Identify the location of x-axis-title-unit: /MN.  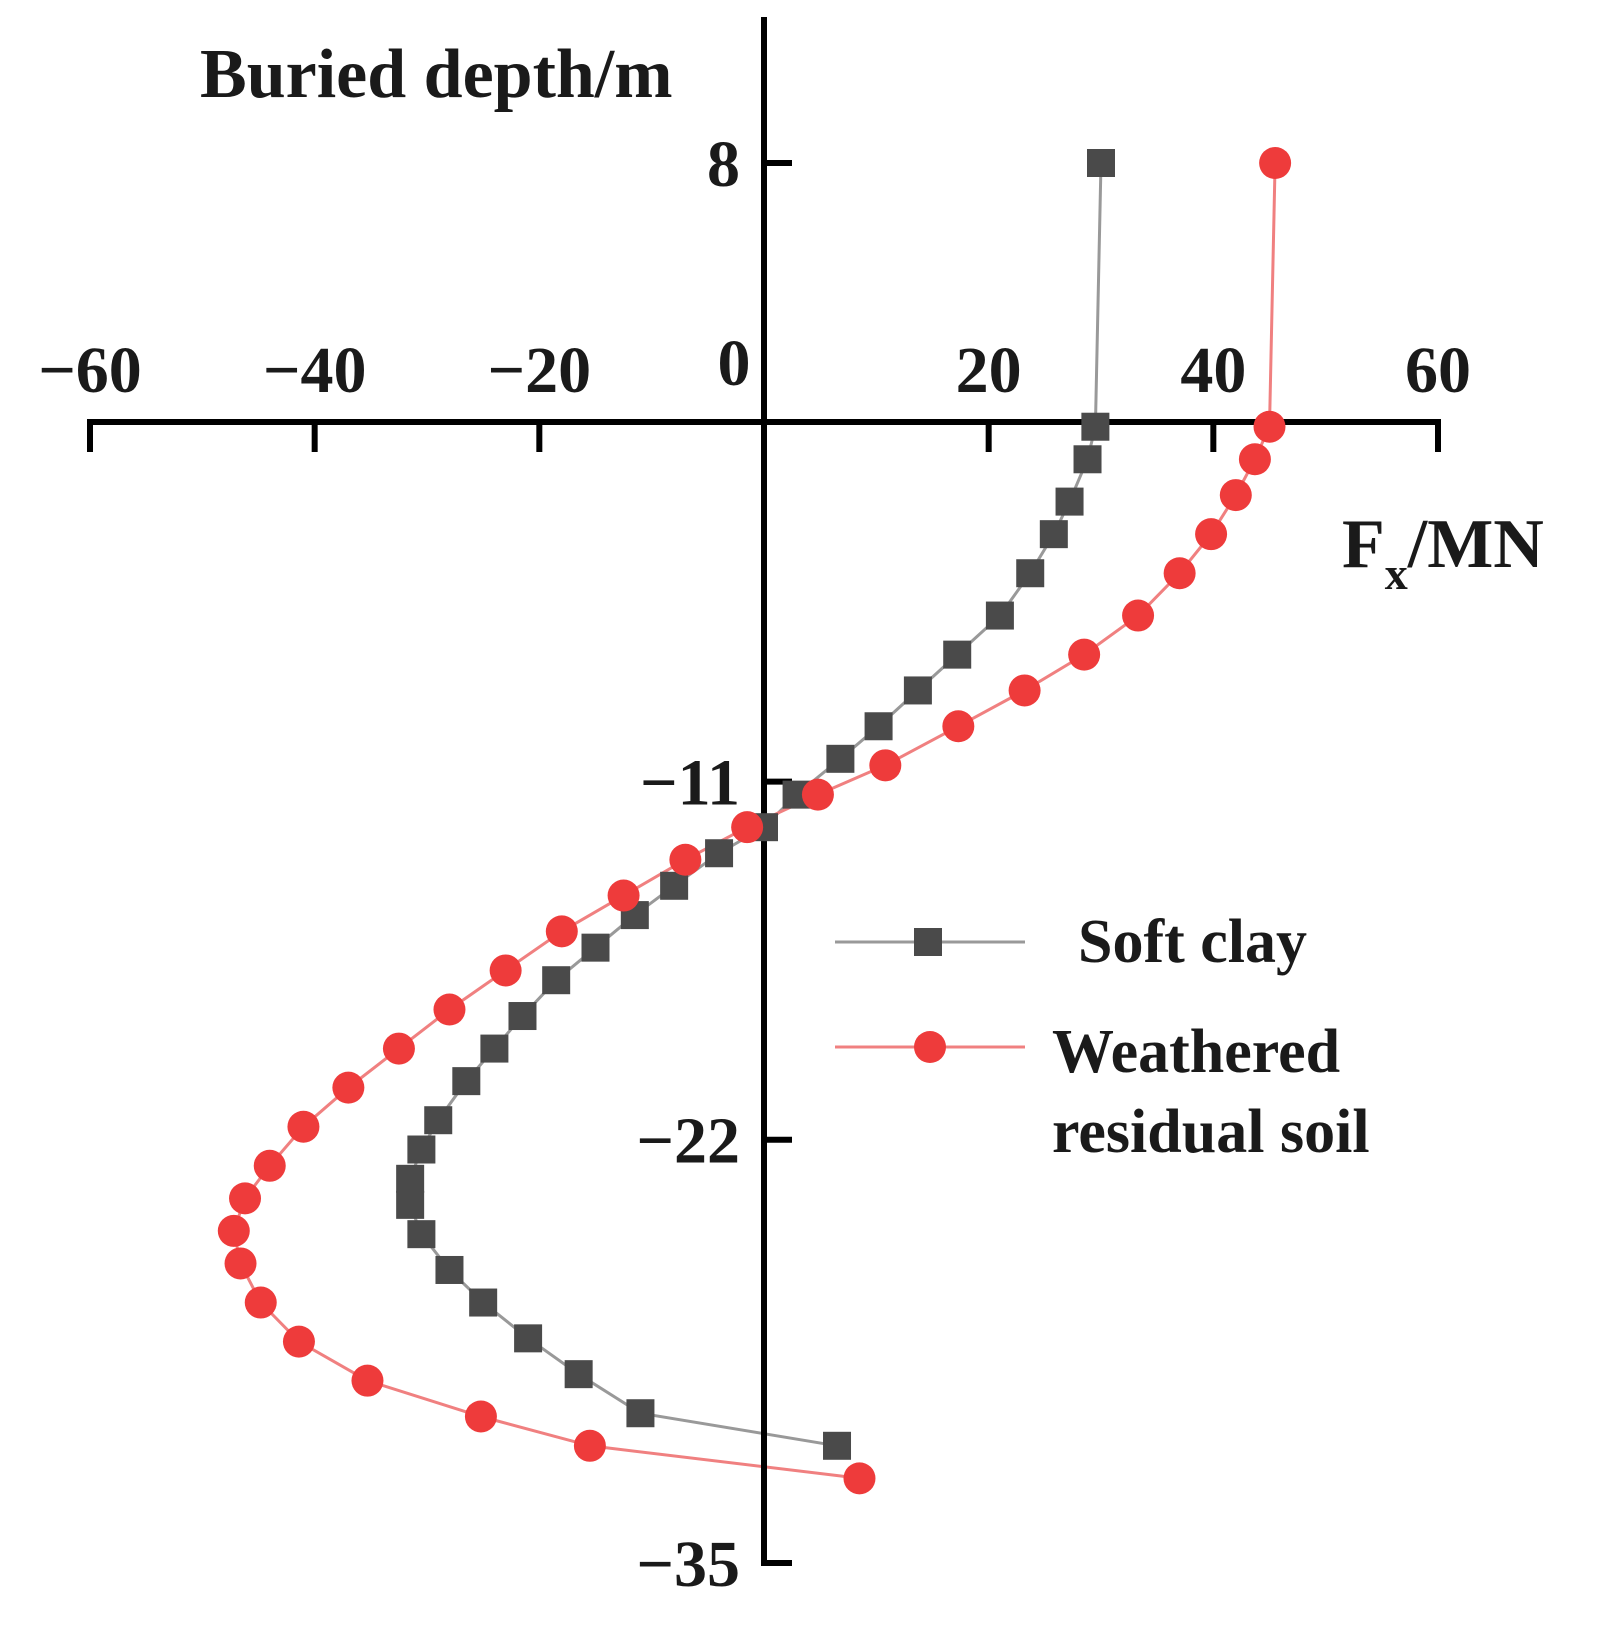
(1475, 544).